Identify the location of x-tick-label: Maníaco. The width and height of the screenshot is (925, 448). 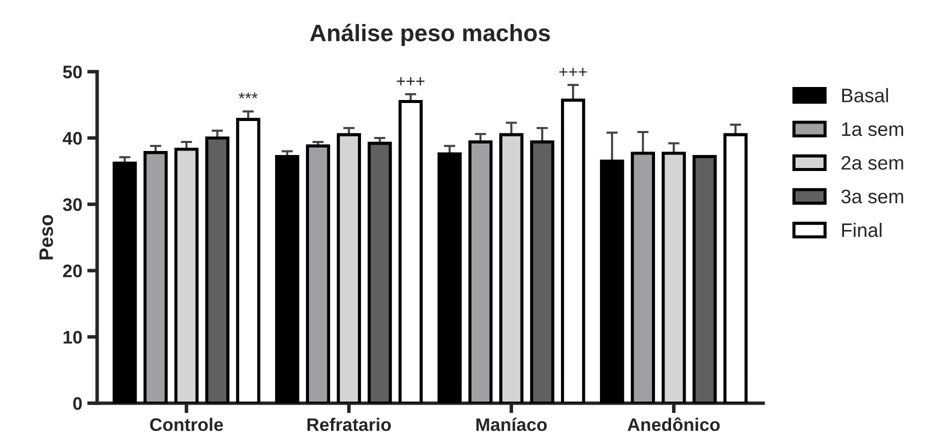
(511, 425).